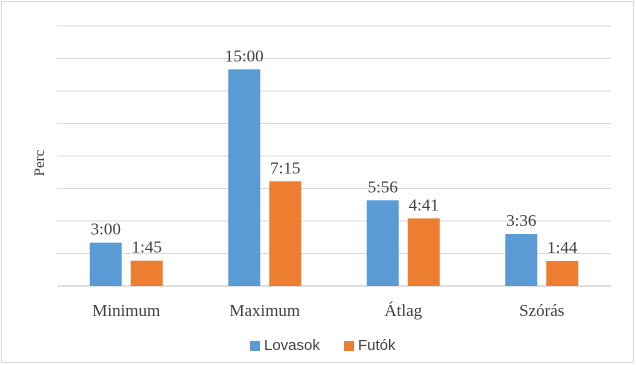 Image resolution: width=636 pixels, height=365 pixels. What do you see at coordinates (328, 310) in the screenshot?
I see `category-labels: Minimum Maximum Átlag Szórás` at bounding box center [328, 310].